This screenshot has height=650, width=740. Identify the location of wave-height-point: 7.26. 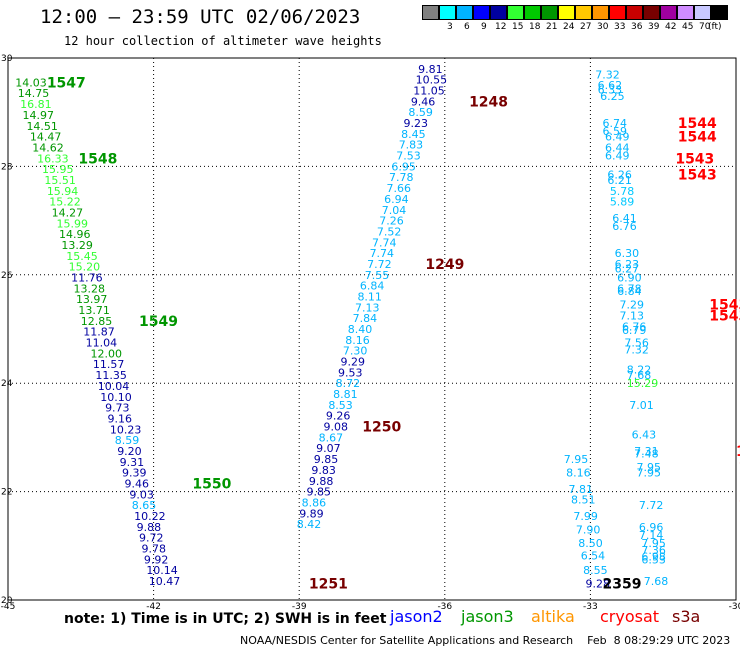
(391, 221).